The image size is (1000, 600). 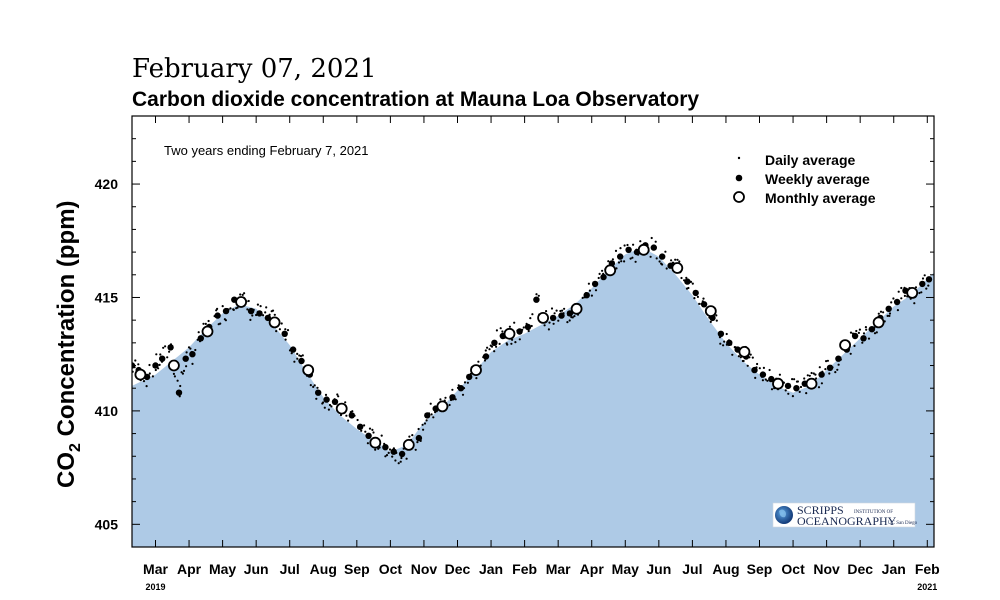 I want to click on y-tick-label: 405, so click(x=107, y=524).